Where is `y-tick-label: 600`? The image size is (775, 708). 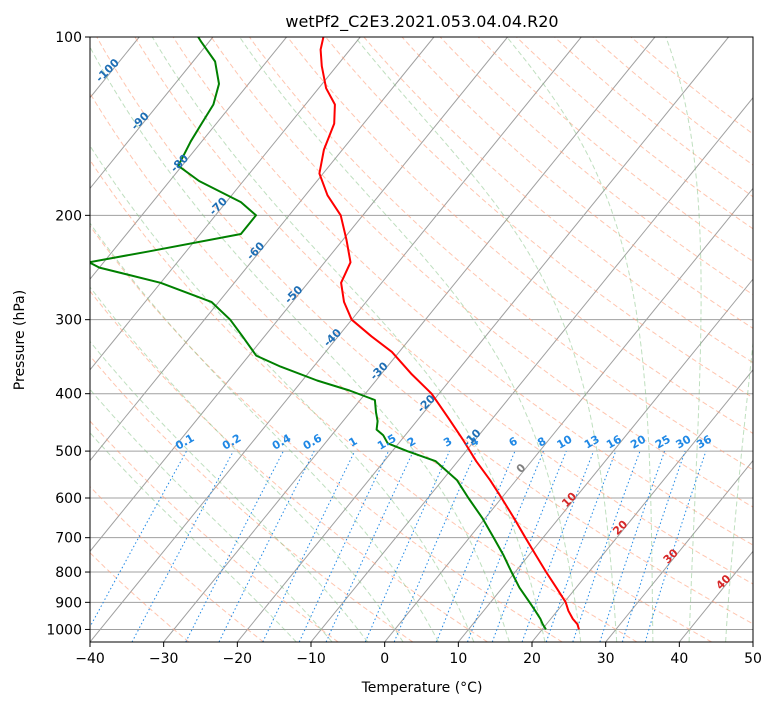
y-tick-label: 600 is located at coordinates (68, 499).